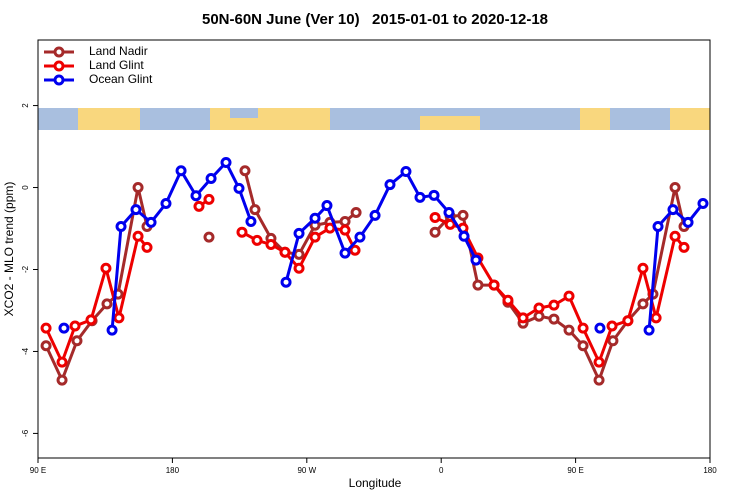 The width and height of the screenshot is (750, 500). Describe the element at coordinates (306, 470) in the screenshot. I see `x-tick-label: 90 W` at that location.